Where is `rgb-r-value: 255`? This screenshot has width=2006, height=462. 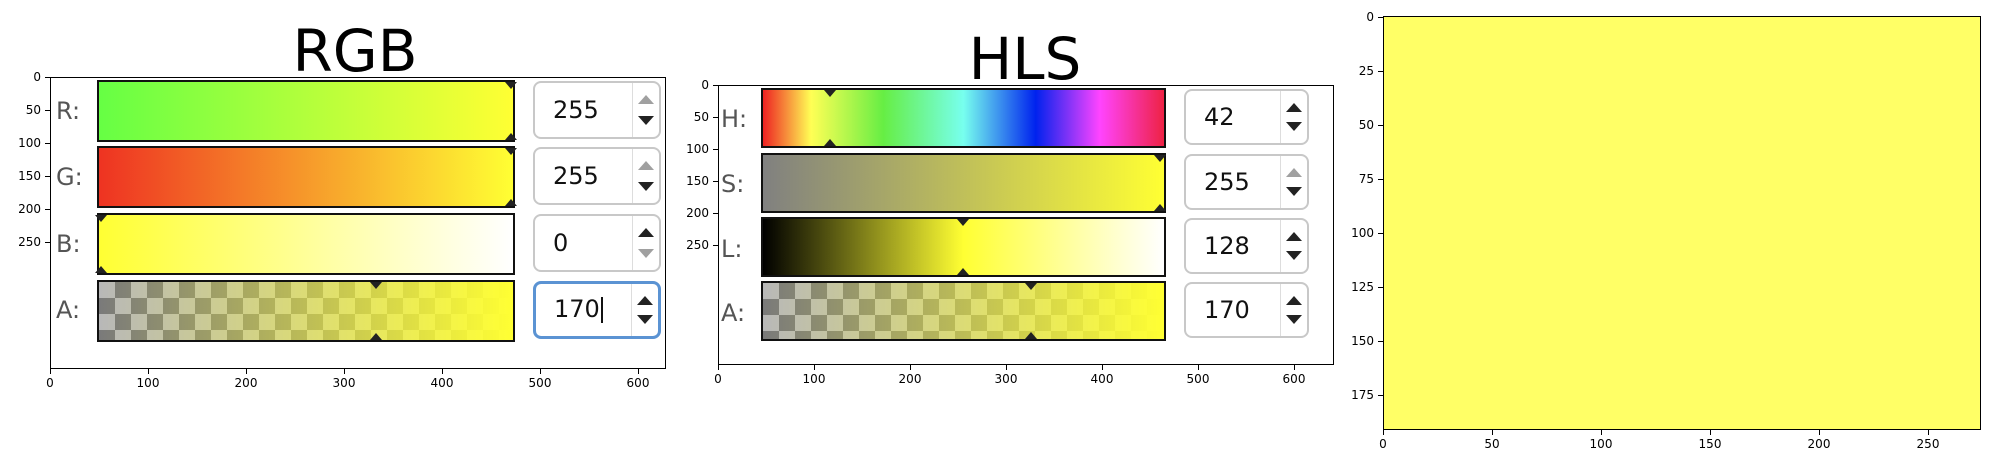 rgb-r-value: 255 is located at coordinates (576, 110).